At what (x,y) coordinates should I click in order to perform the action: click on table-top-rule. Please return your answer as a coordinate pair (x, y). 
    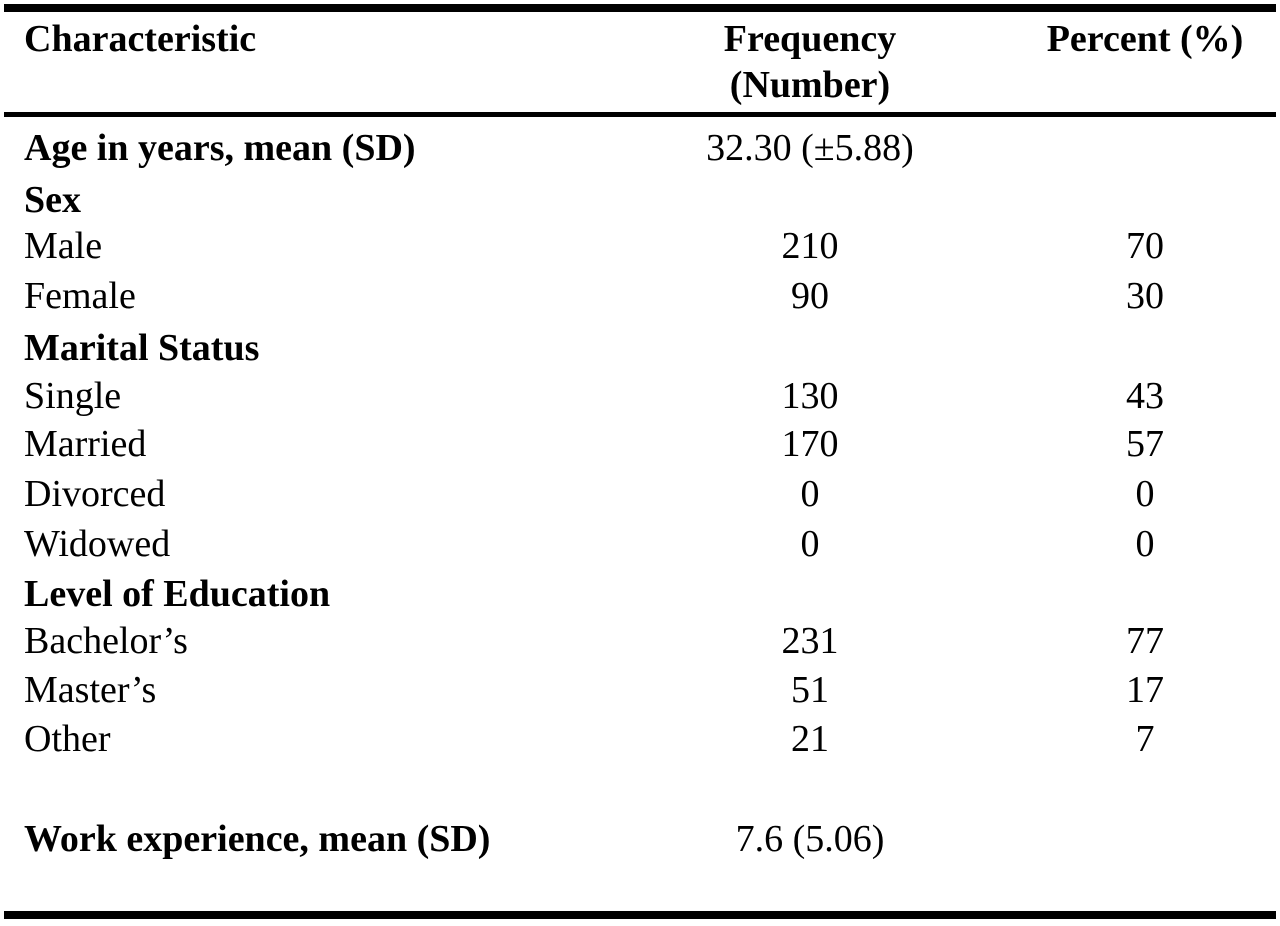
    Looking at the image, I should click on (640, 8).